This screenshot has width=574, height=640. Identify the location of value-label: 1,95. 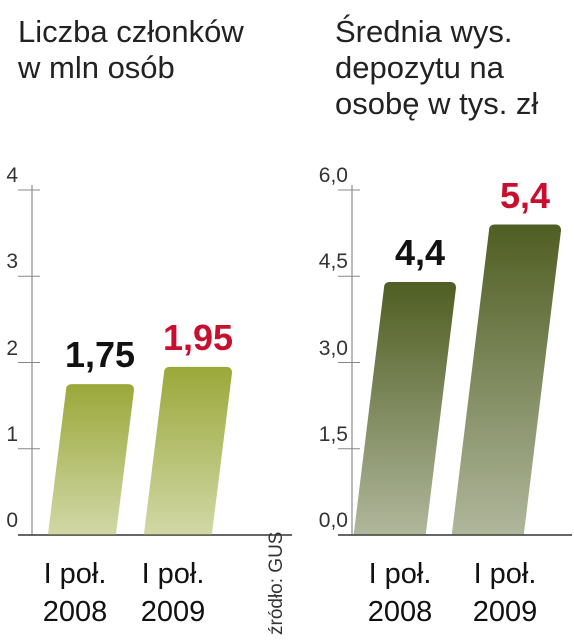
(198, 337).